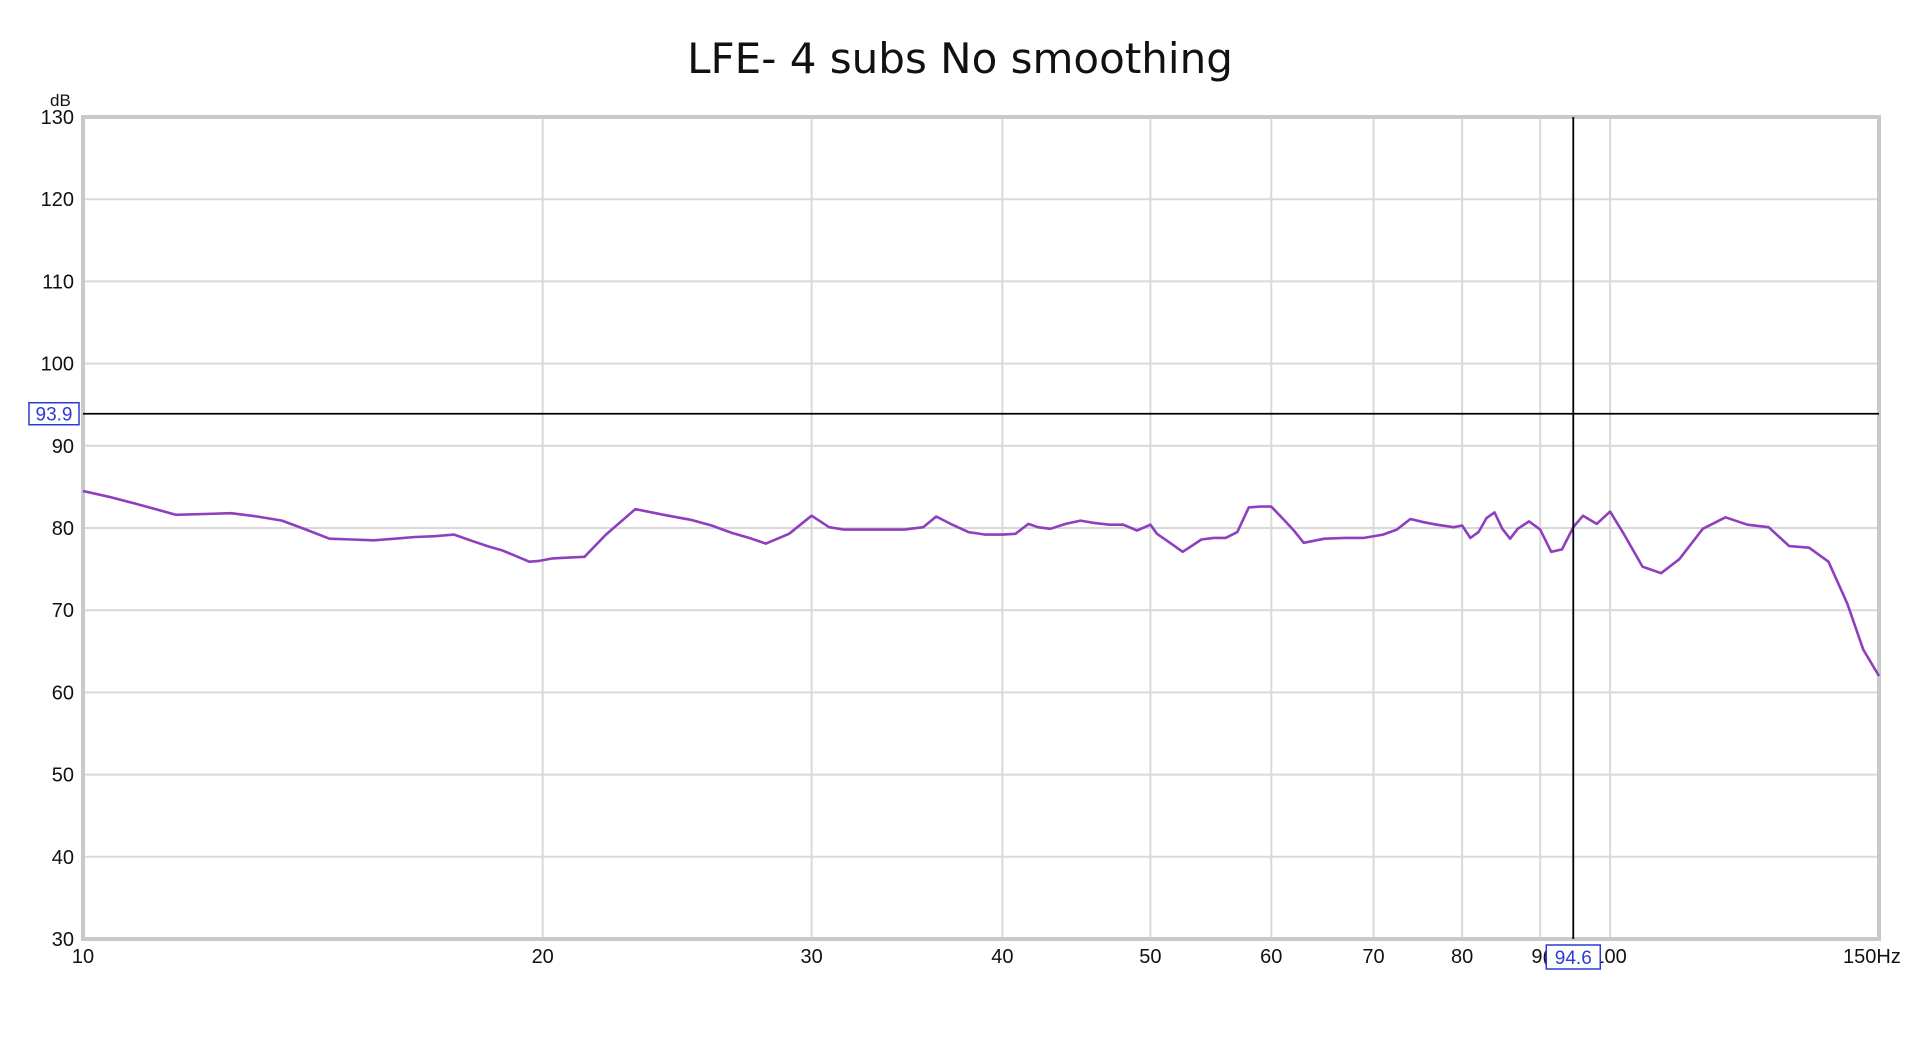 The image size is (1920, 1039). I want to click on x-tick-label-20: 20, so click(543, 957).